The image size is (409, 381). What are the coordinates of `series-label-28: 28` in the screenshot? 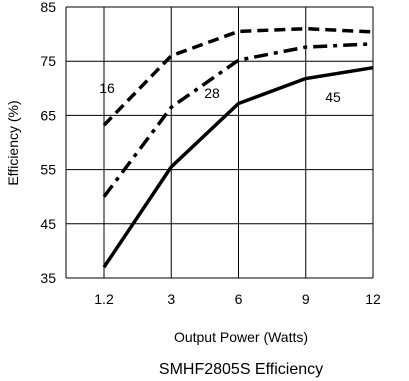 It's located at (212, 93).